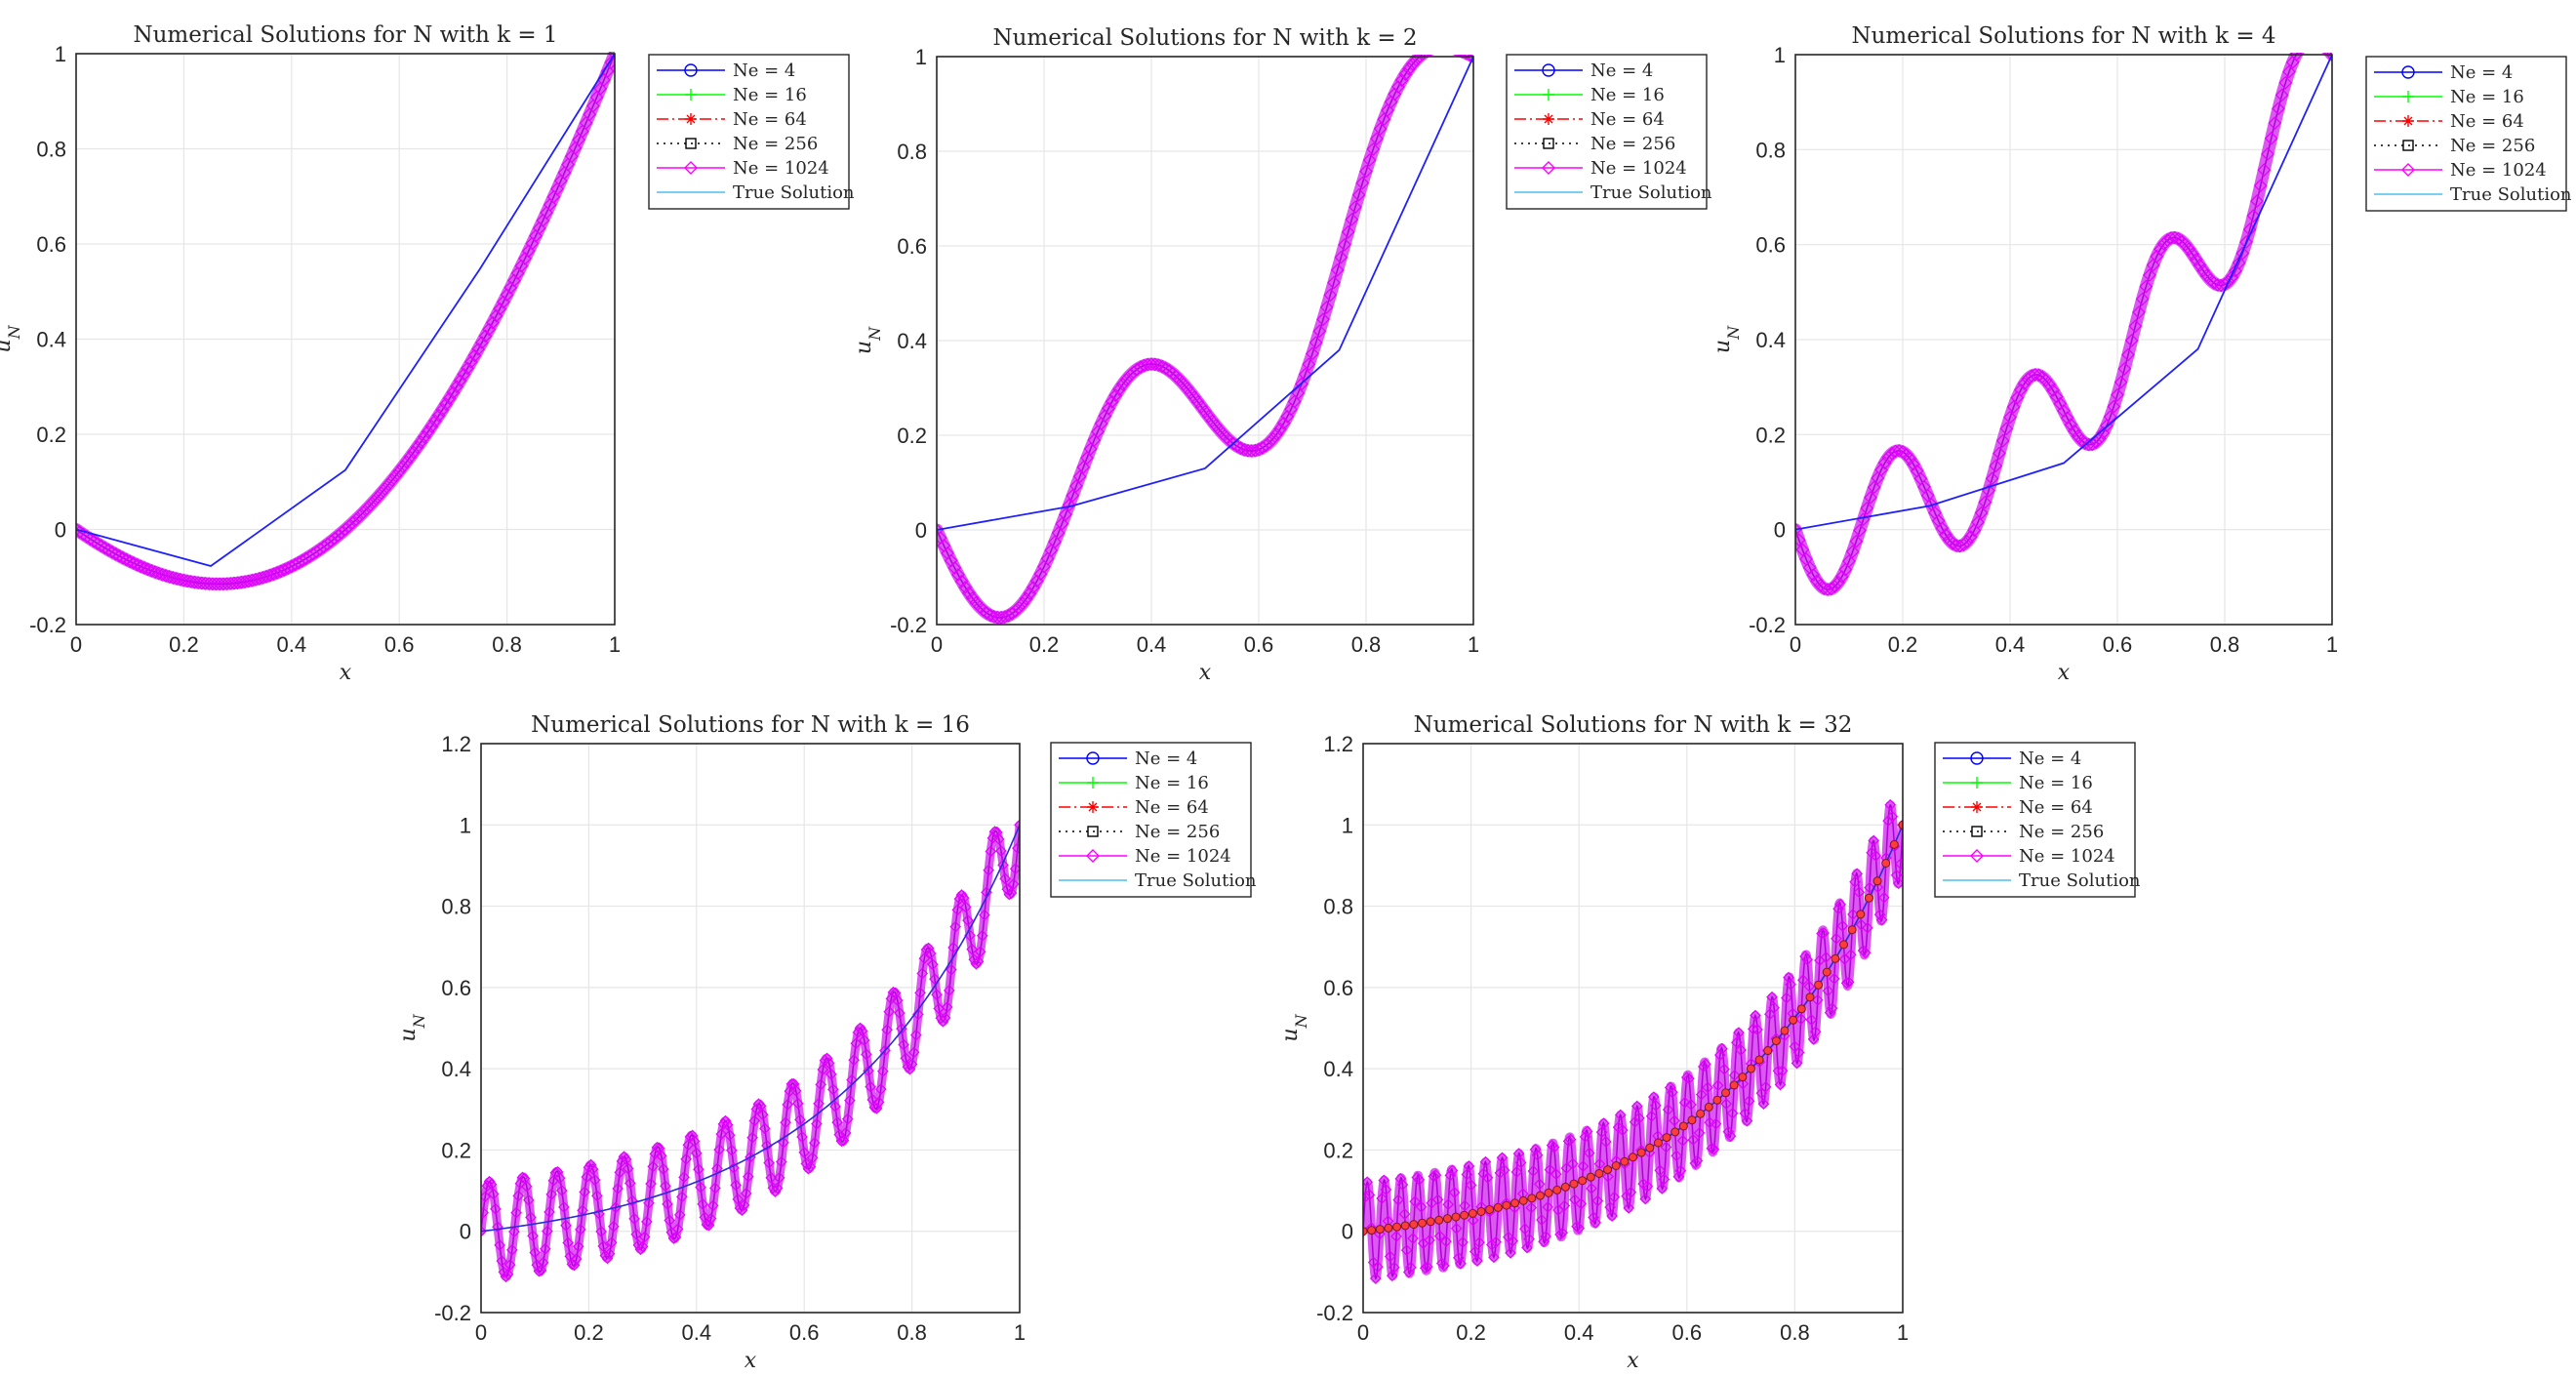  Describe the element at coordinates (456, 907) in the screenshot. I see `y-tick-label: 0.8` at that location.